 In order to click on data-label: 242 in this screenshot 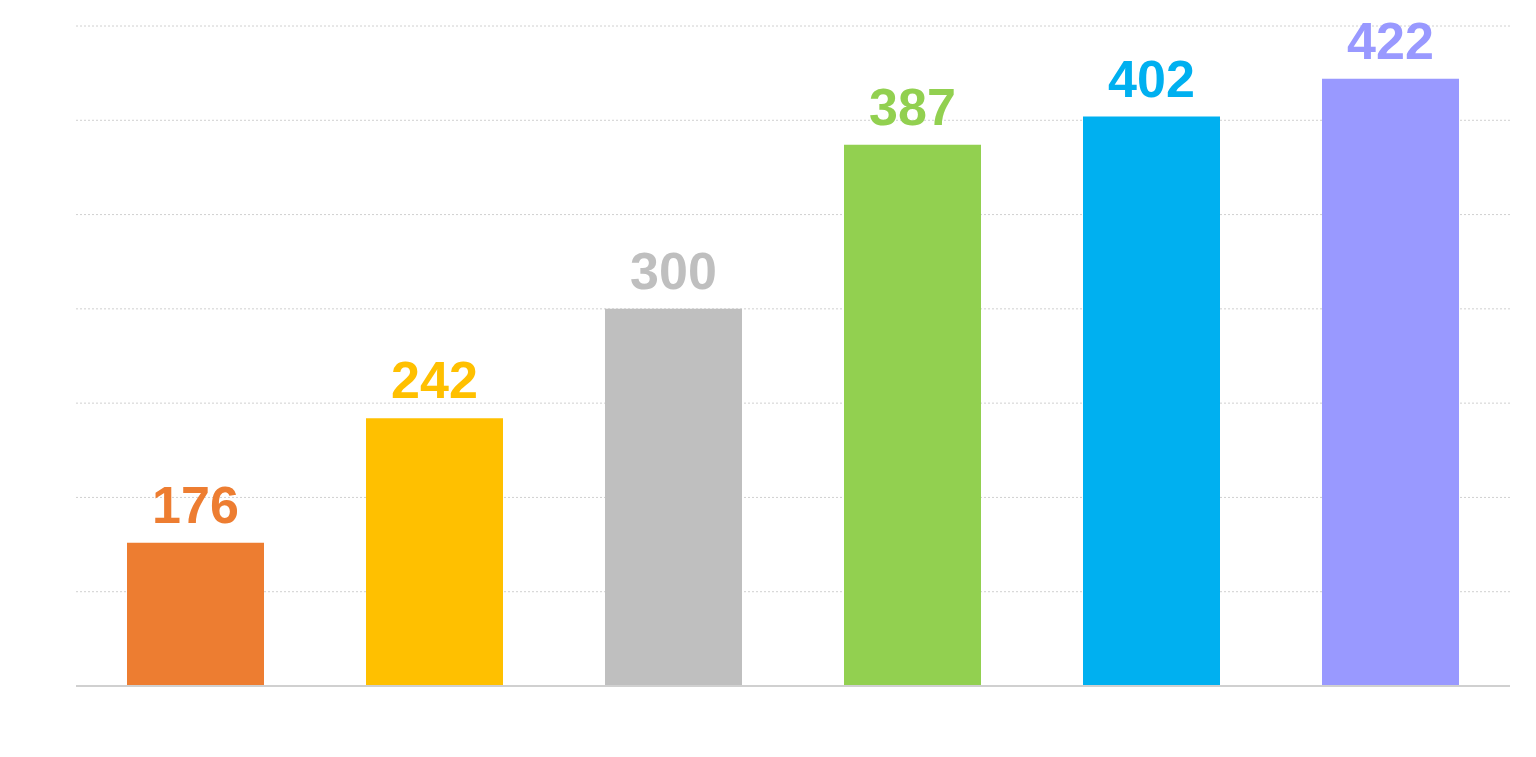, I will do `click(434, 380)`.